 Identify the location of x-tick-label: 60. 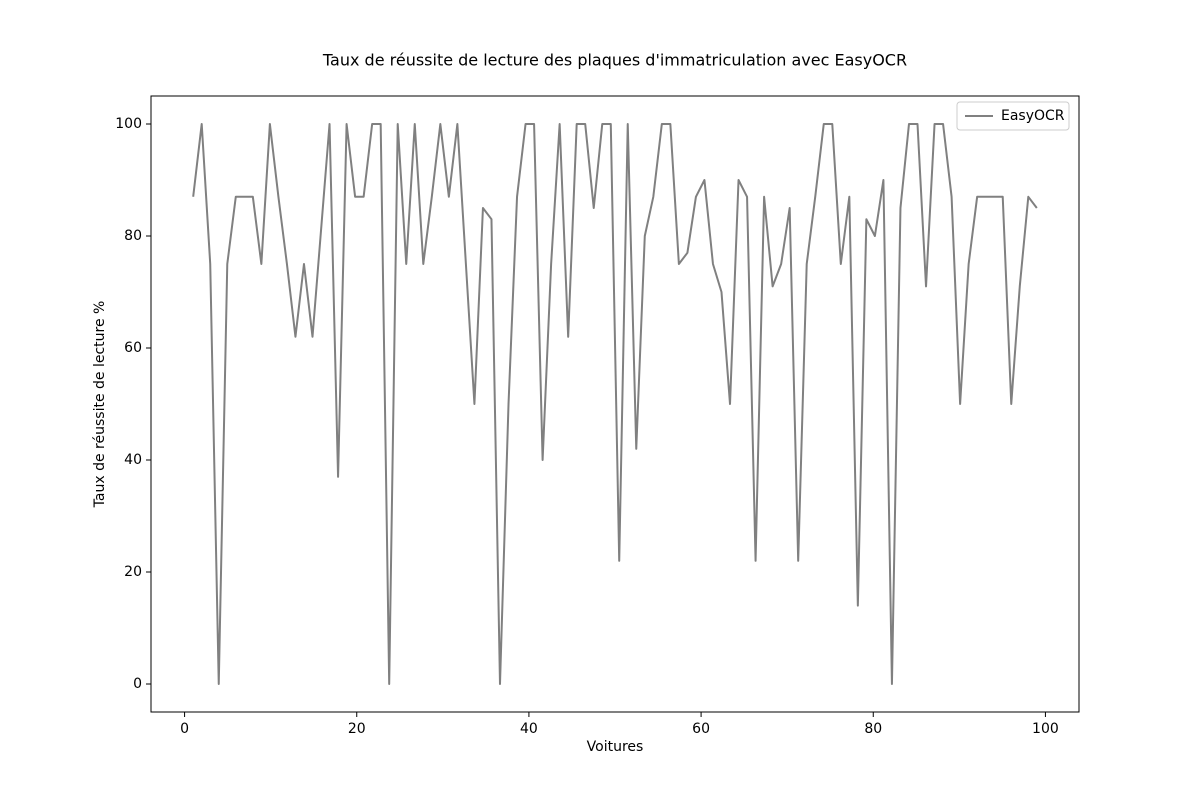
(701, 729).